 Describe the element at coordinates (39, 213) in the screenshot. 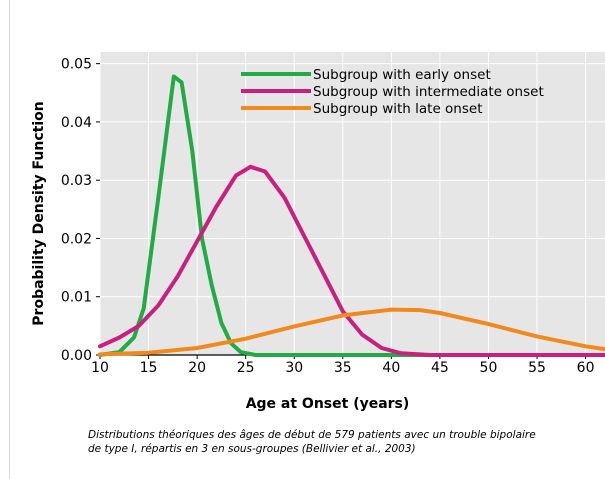

I see `y-axis-label: Probability Density Function` at that location.